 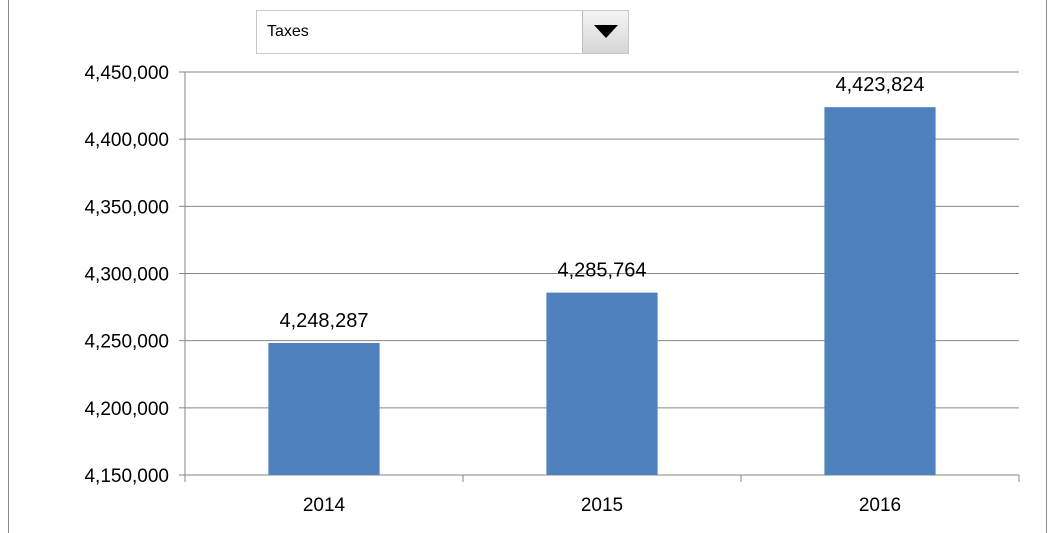 What do you see at coordinates (126, 207) in the screenshot?
I see `y-tick-label: 4,350,000` at bounding box center [126, 207].